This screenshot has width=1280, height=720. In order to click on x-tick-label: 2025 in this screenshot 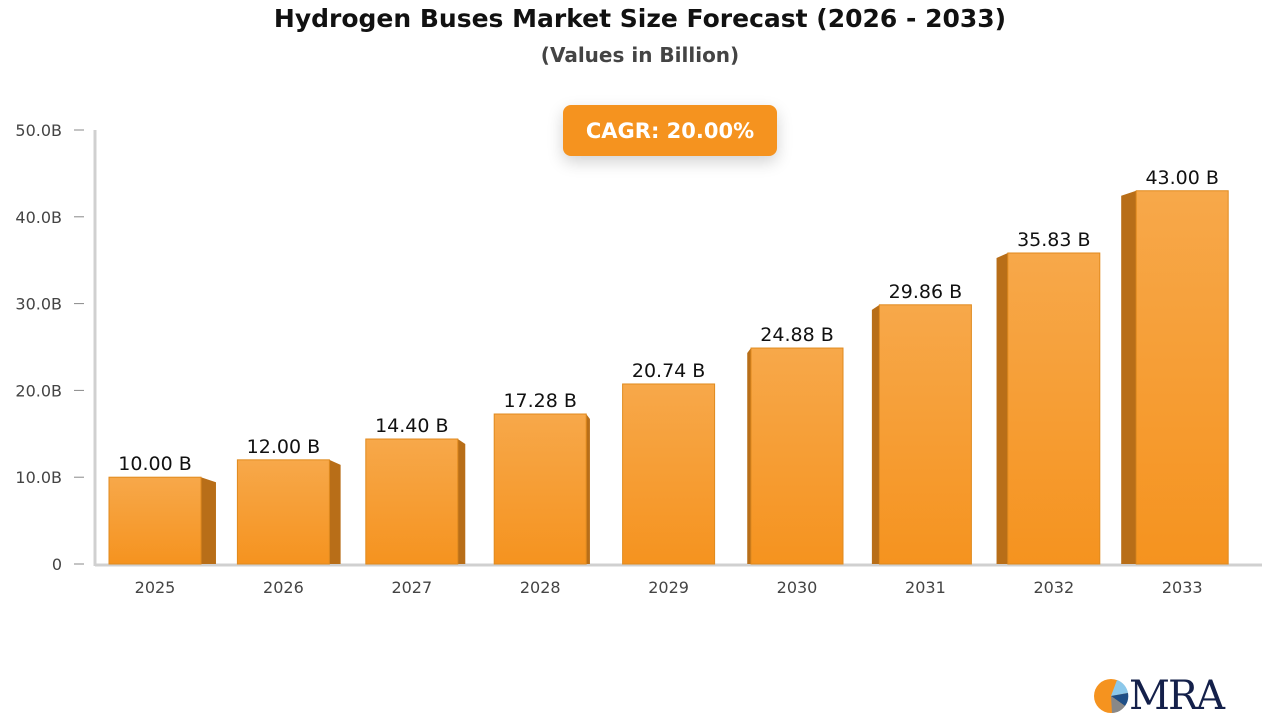, I will do `click(155, 587)`.